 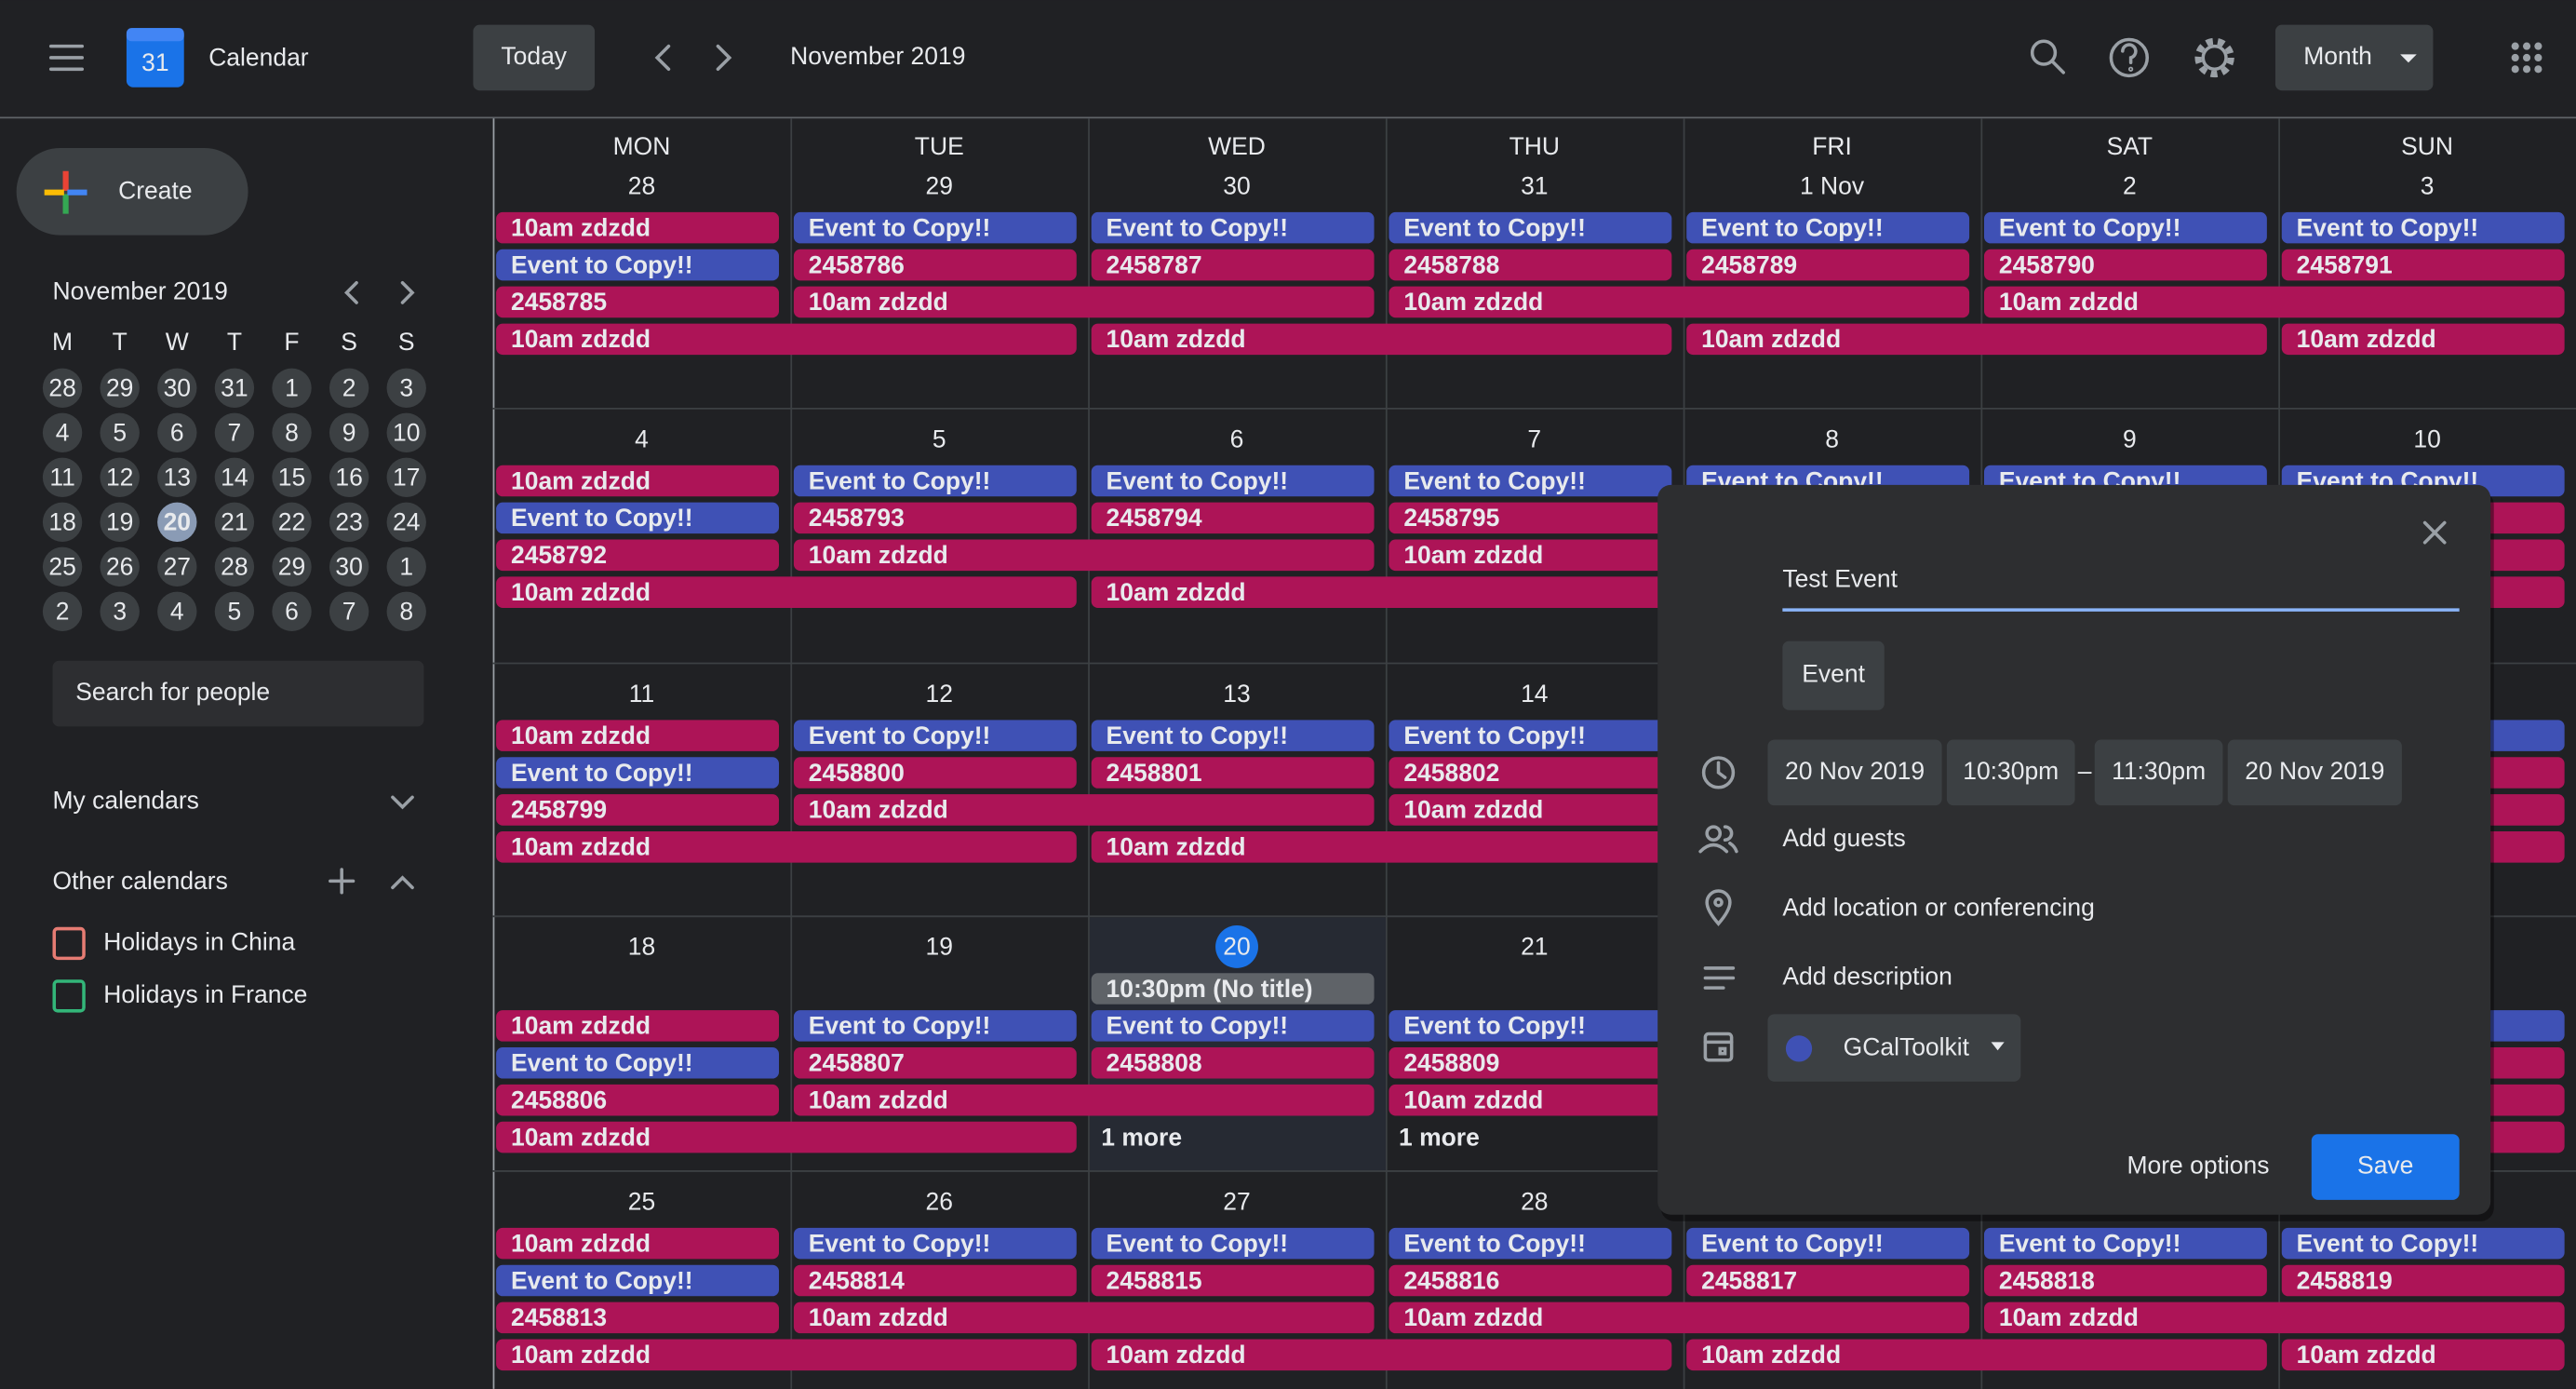 I want to click on add-calendar-button, so click(x=342, y=881).